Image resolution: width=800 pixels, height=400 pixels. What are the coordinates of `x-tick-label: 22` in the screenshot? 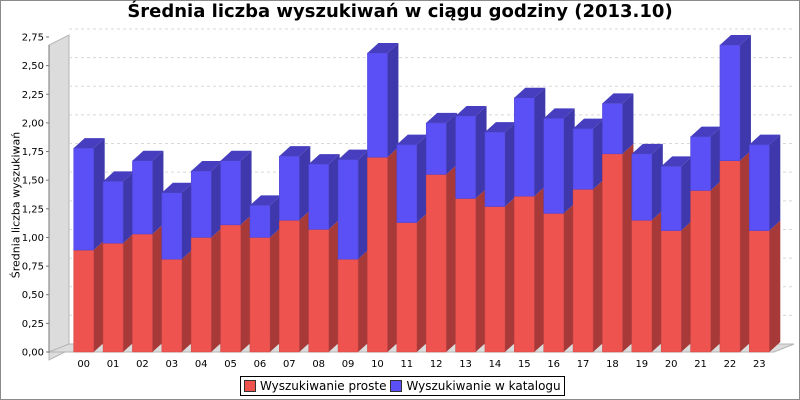 It's located at (730, 364).